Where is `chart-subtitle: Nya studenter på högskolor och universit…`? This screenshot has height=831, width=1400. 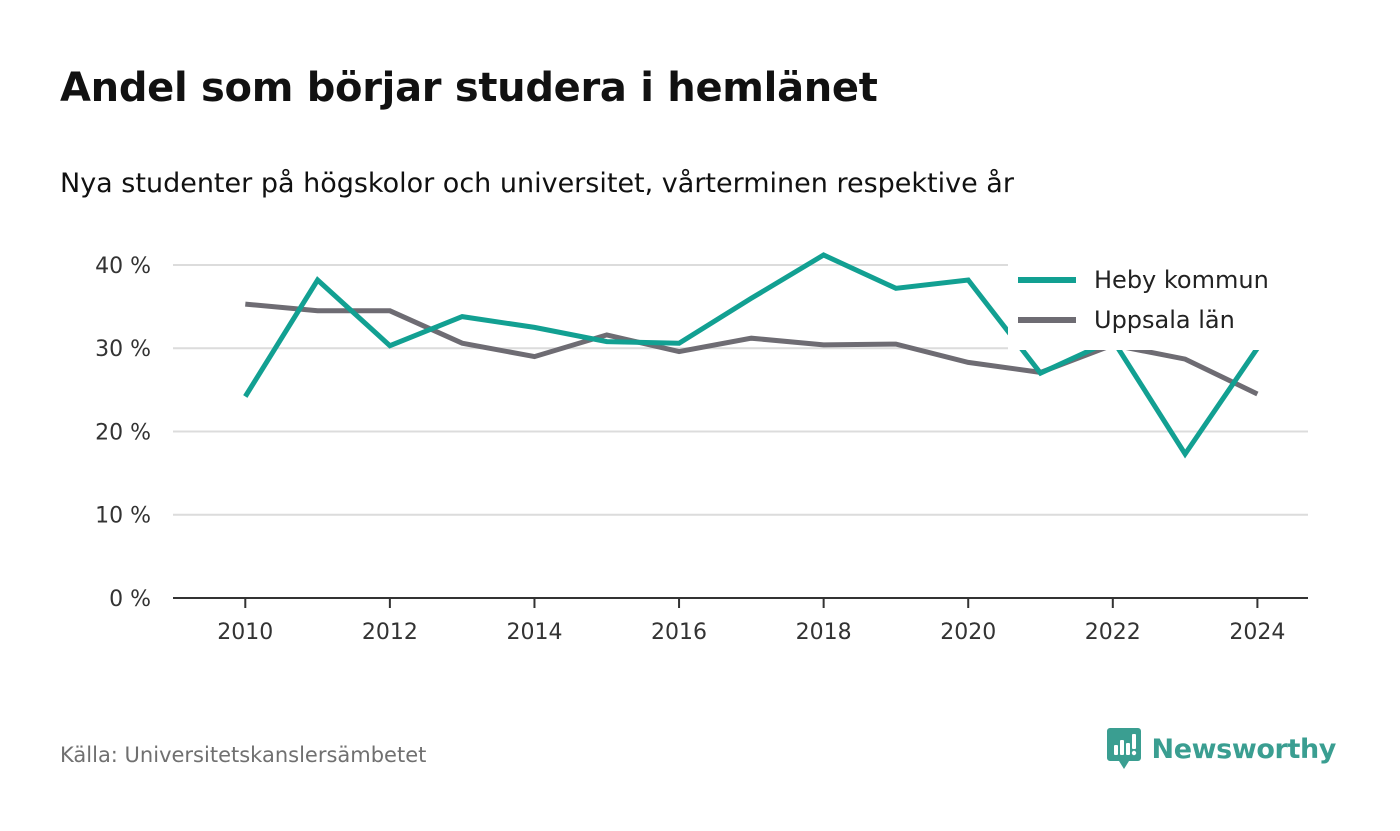 chart-subtitle: Nya studenter på högskolor och universit… is located at coordinates (537, 183).